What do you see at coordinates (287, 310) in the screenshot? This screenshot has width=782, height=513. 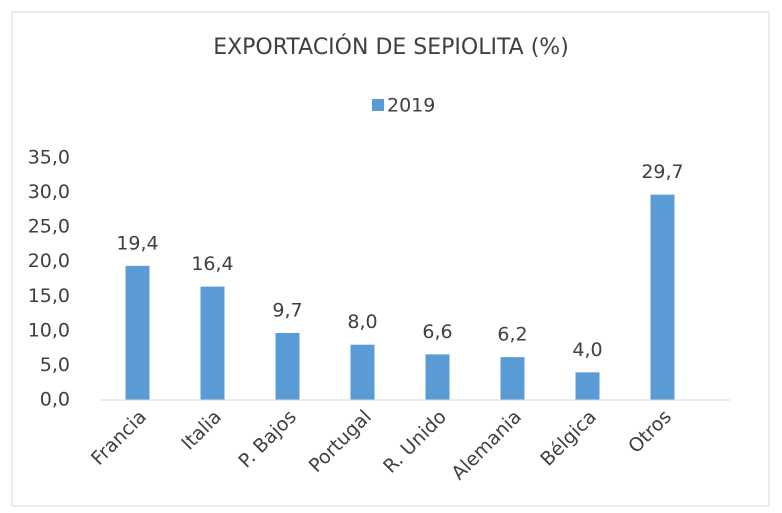 I see `data-label: 9,7` at bounding box center [287, 310].